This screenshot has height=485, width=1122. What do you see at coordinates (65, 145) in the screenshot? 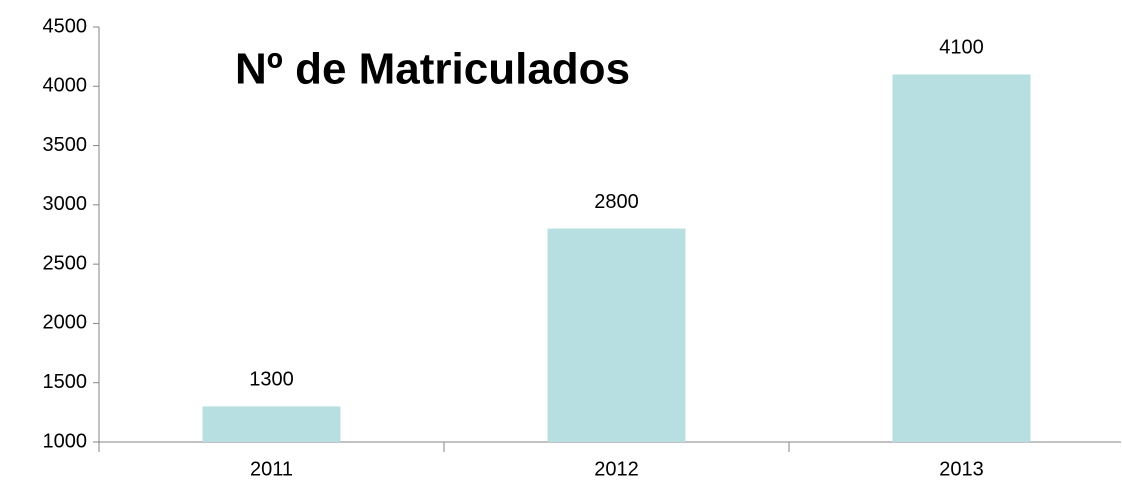
I see `y-tick-label: 3500` at bounding box center [65, 145].